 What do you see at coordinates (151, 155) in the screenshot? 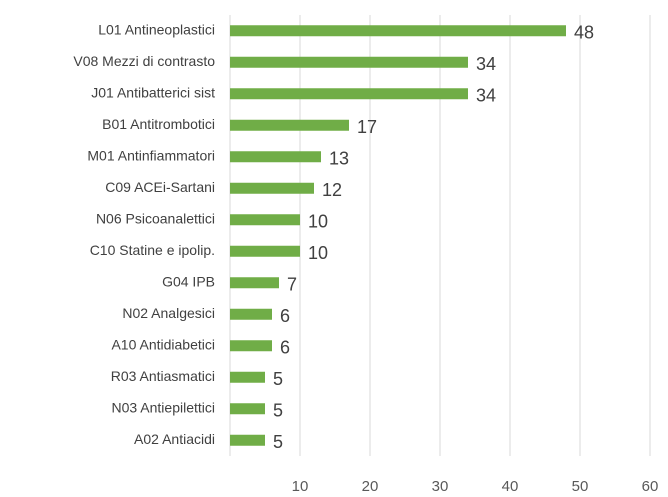
I see `y-tick-label: M01 Antinfiammatori` at bounding box center [151, 155].